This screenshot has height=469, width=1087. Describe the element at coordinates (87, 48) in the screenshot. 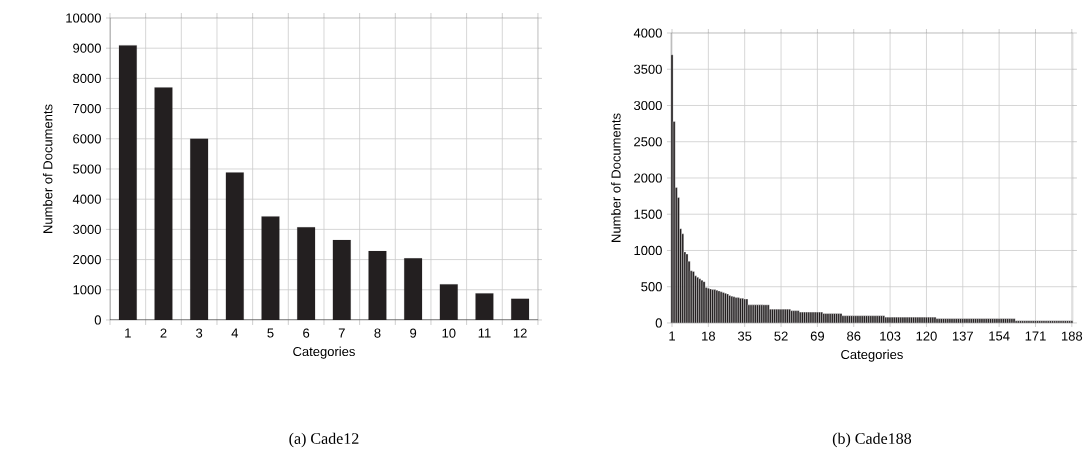

I see `y-tick-label: 9000` at that location.